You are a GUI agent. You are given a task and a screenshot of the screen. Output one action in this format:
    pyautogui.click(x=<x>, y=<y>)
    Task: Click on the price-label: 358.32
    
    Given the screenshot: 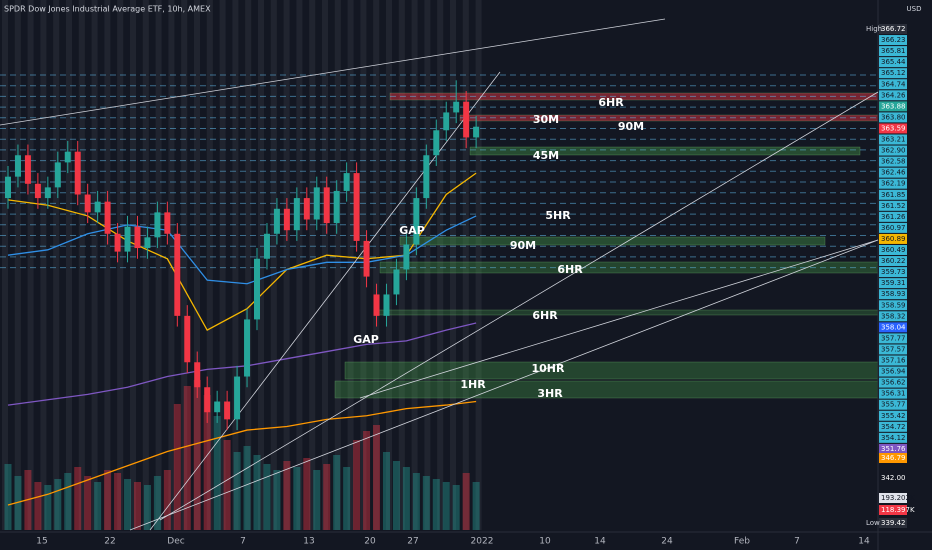 What is the action you would take?
    pyautogui.click(x=893, y=316)
    